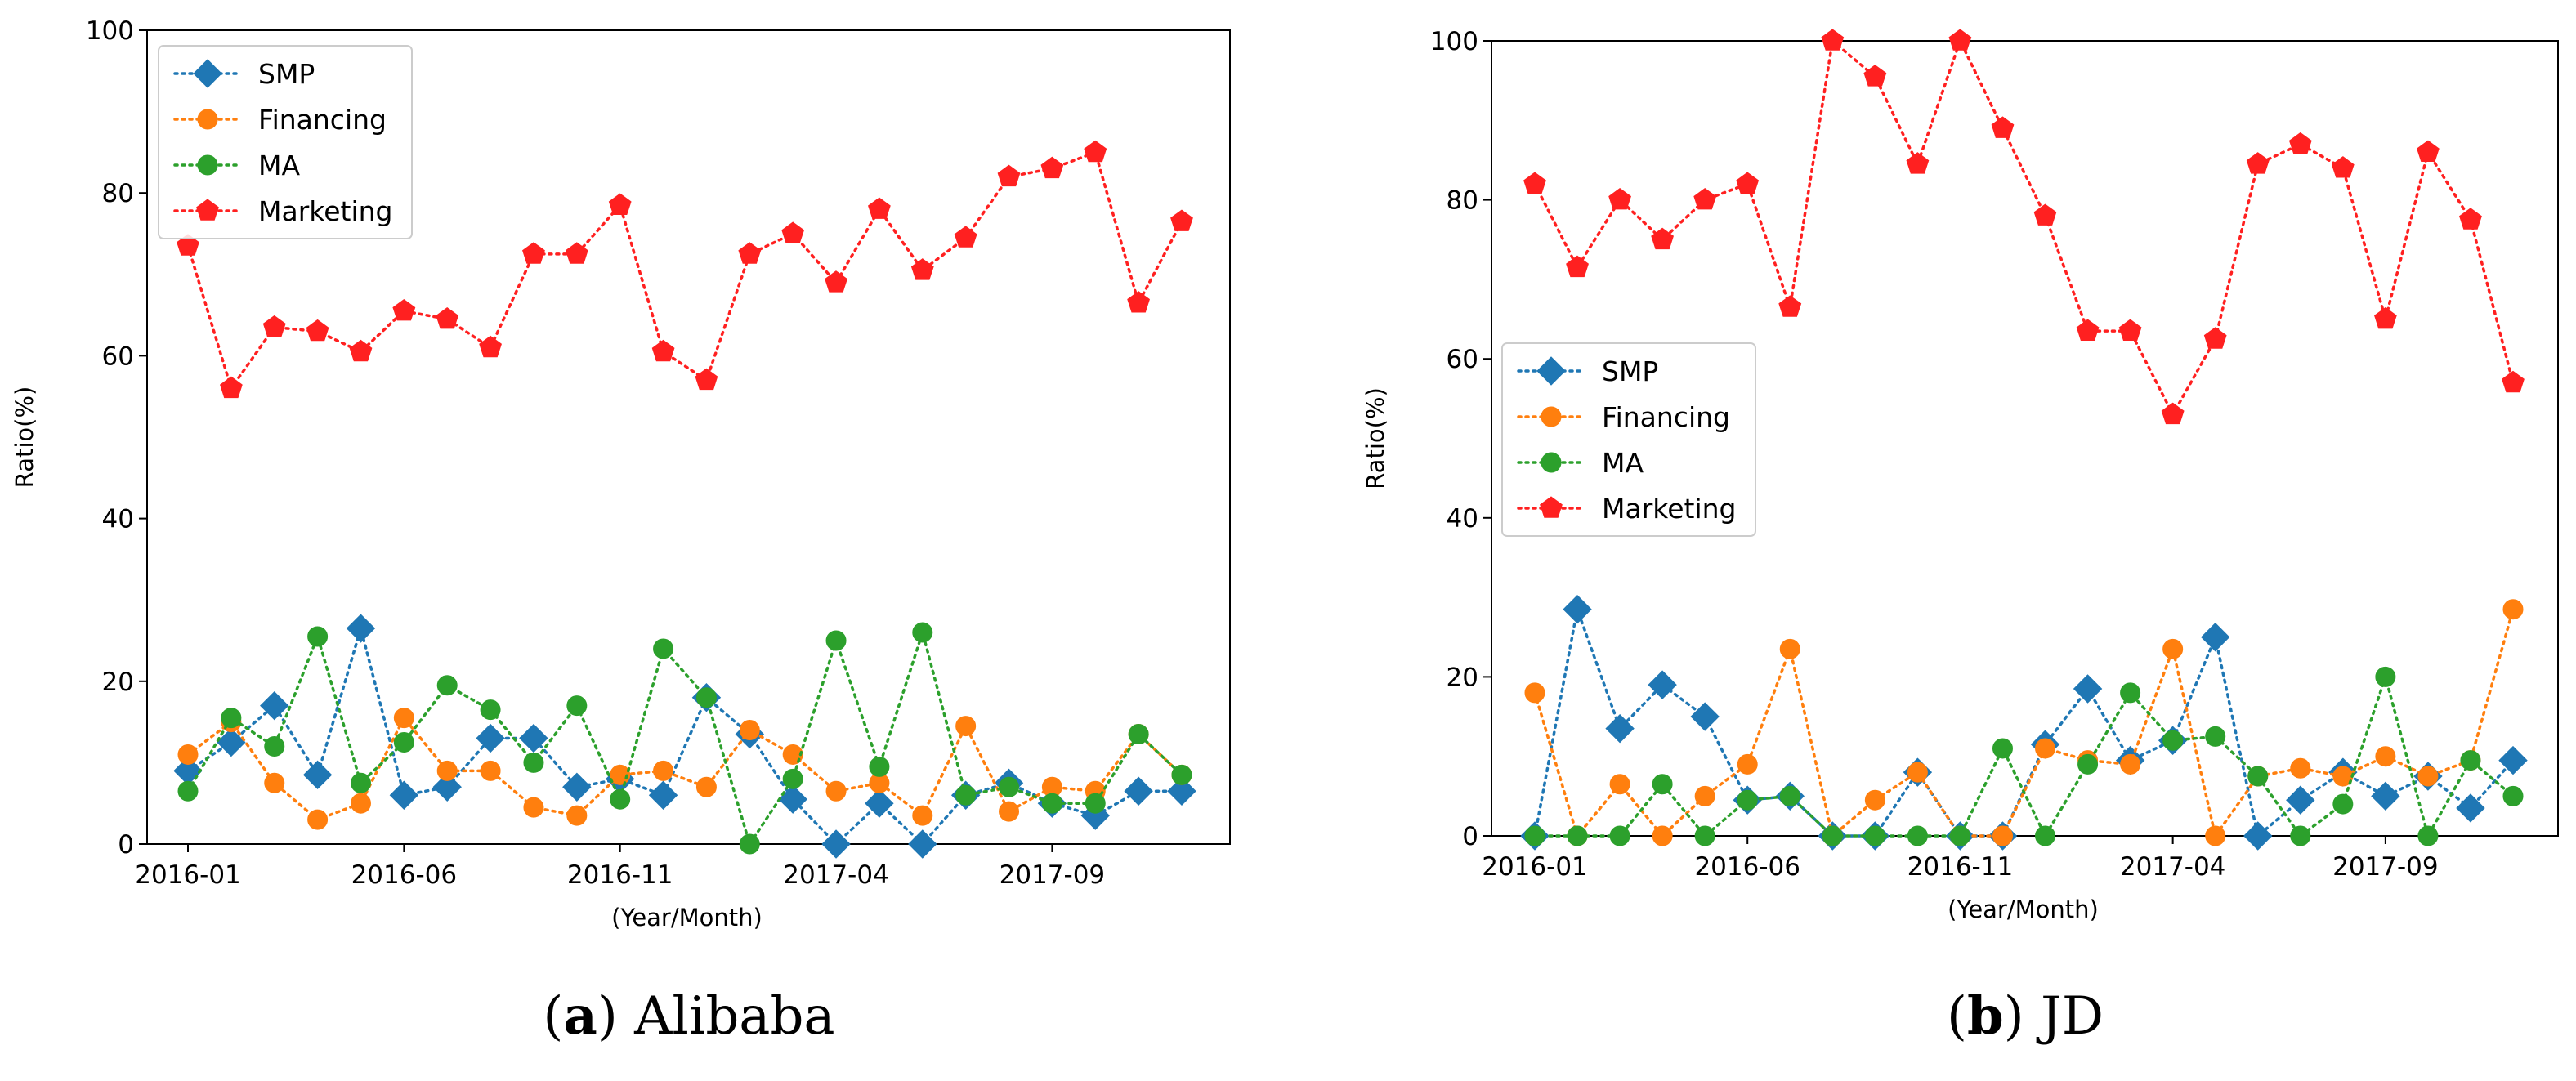 This screenshot has height=1081, width=2576. I want to click on caption-letter: b, so click(1985, 1016).